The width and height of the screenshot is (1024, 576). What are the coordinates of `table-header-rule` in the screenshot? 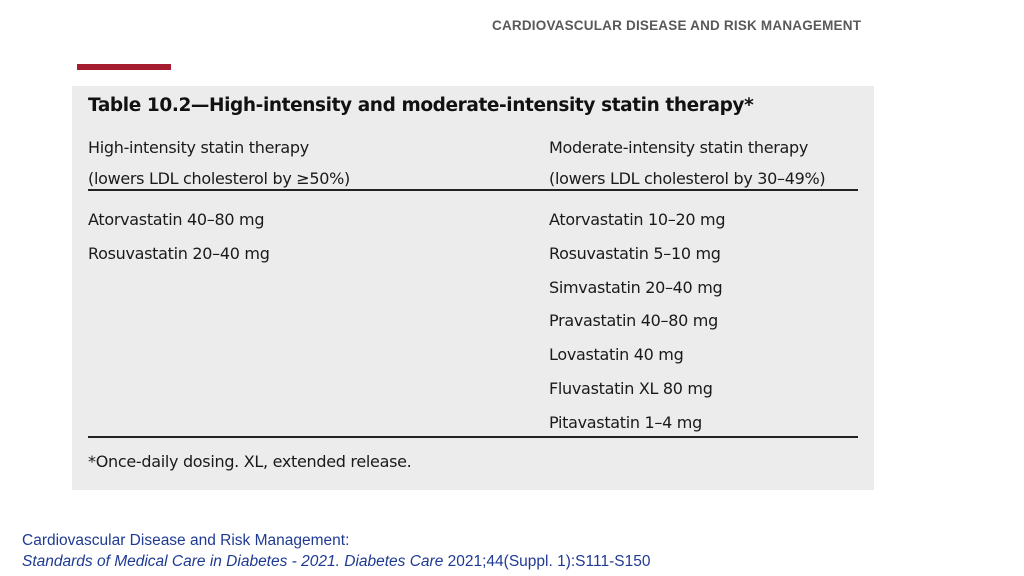 It's located at (473, 190).